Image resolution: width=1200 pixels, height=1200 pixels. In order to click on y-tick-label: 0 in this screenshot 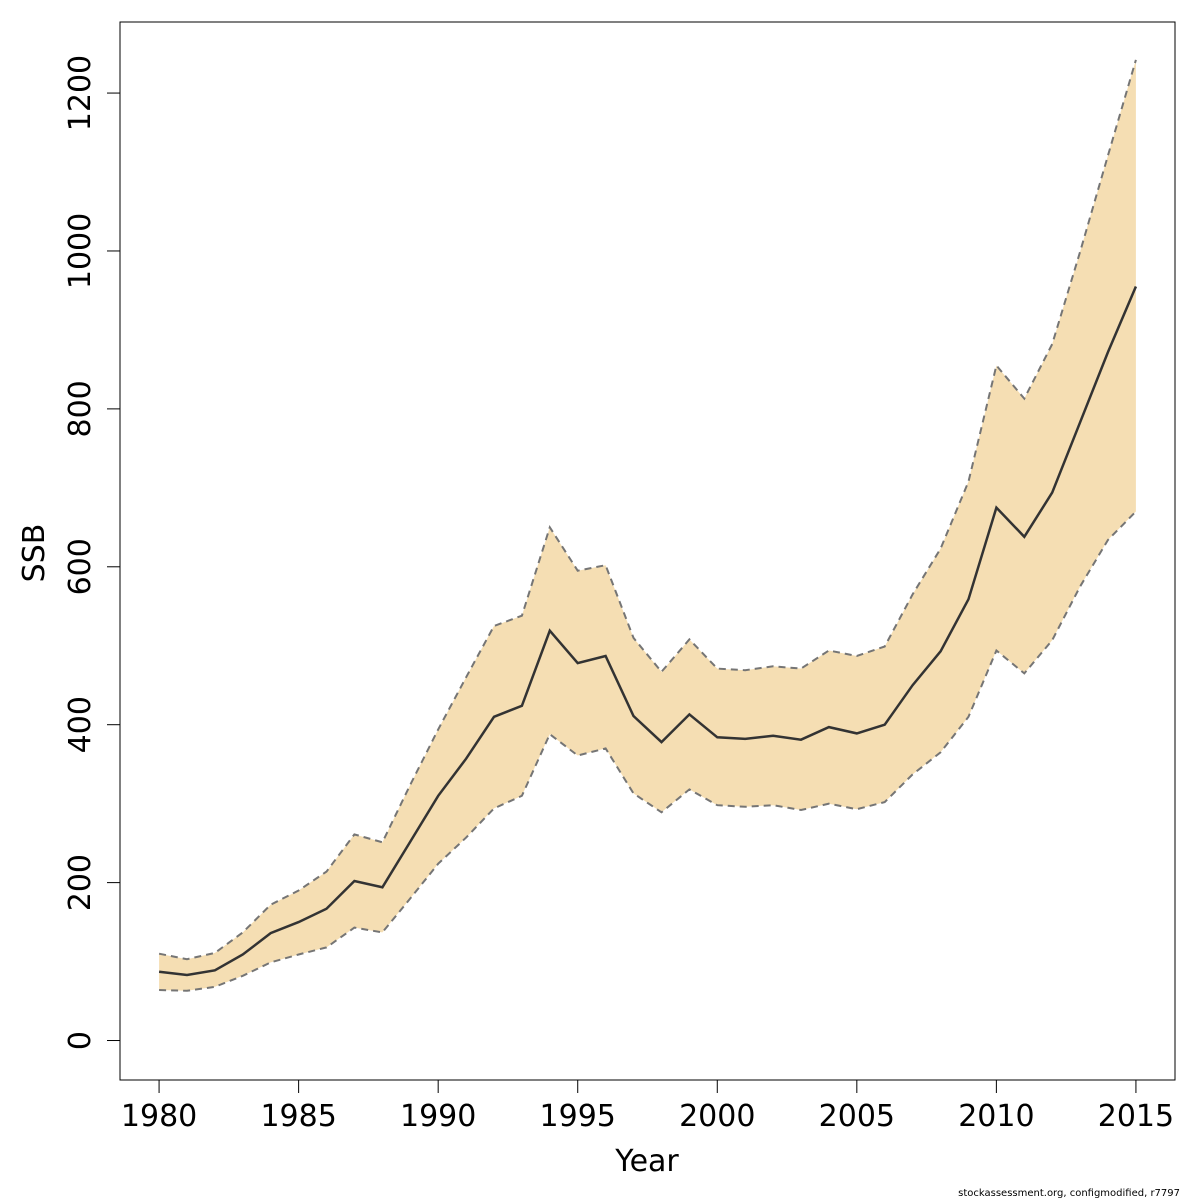, I will do `click(80, 1040)`.